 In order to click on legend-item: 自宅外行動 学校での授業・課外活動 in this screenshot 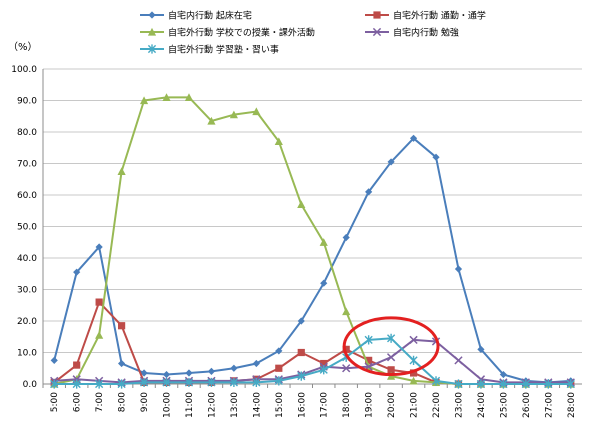, I will do `click(227, 33)`.